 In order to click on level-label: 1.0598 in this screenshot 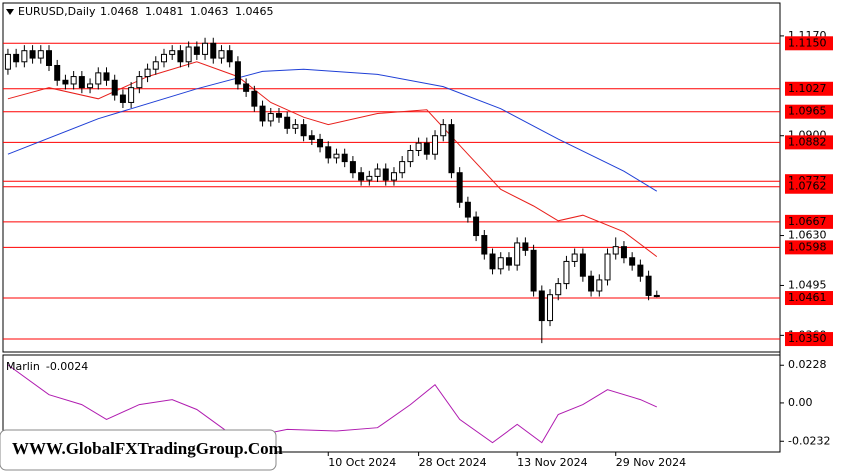, I will do `click(807, 246)`.